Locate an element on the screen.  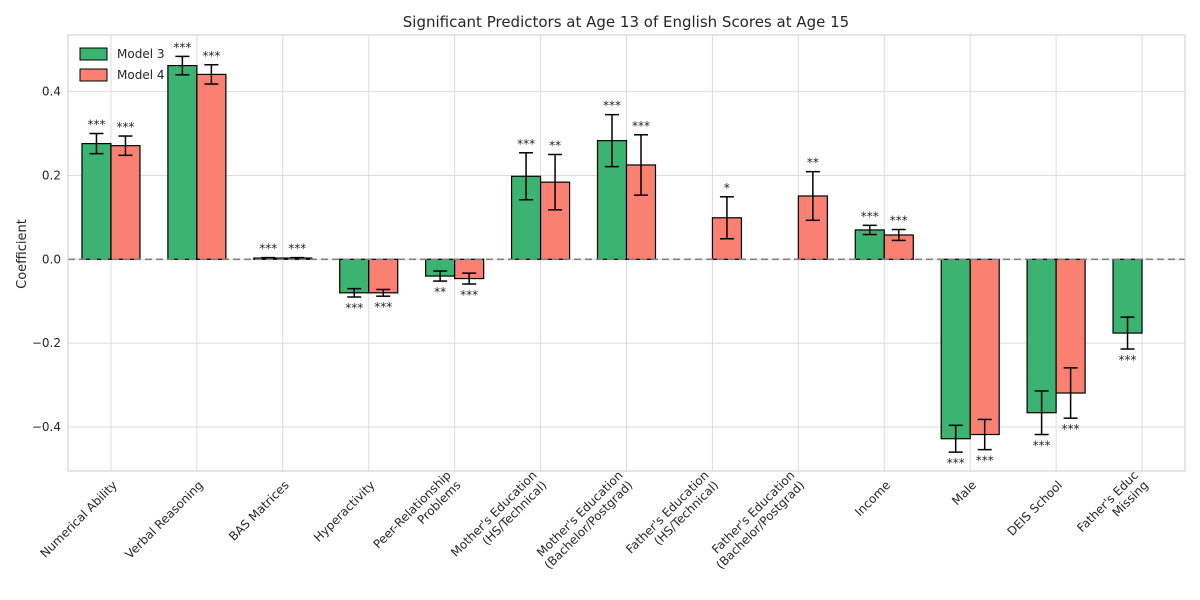
y-tick-label: 0.2 is located at coordinates (51, 175).